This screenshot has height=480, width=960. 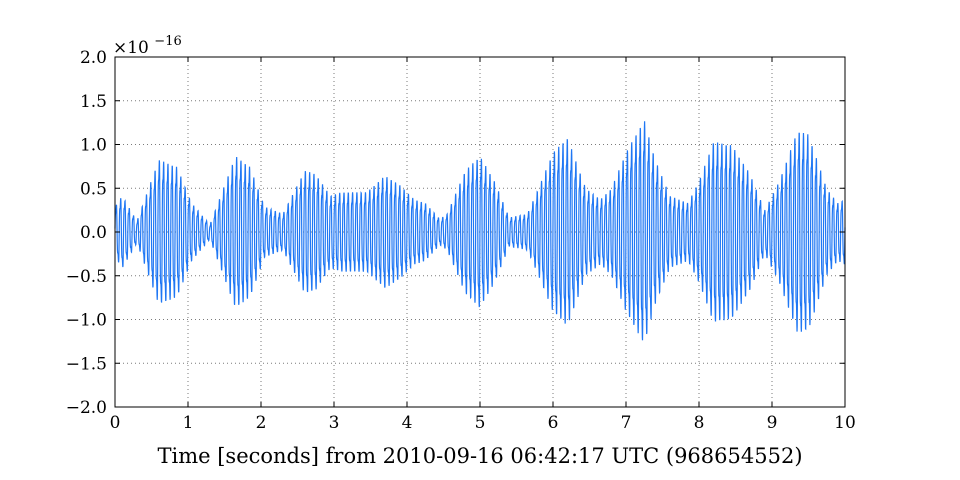 What do you see at coordinates (188, 423) in the screenshot?
I see `x-tick-label: 1` at bounding box center [188, 423].